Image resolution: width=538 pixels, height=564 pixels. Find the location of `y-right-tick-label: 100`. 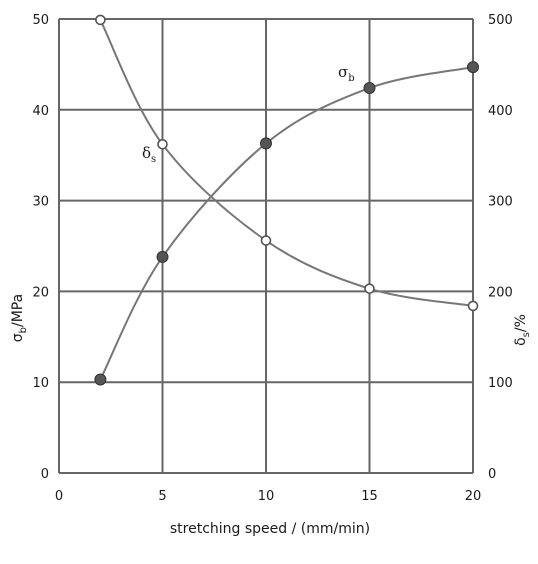

y-right-tick-label: 100 is located at coordinates (500, 383).